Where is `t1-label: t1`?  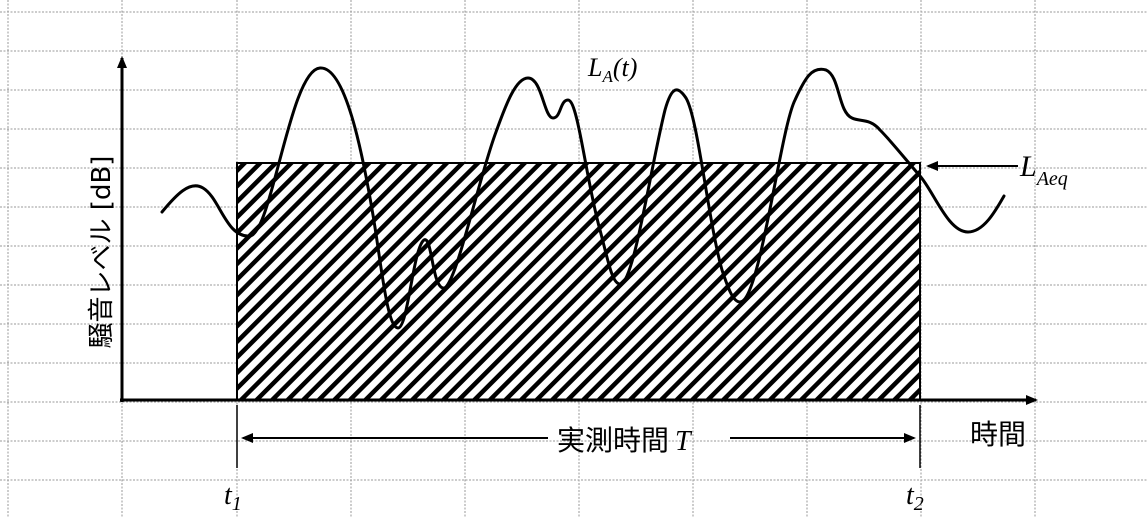 t1-label: t1 is located at coordinates (233, 497).